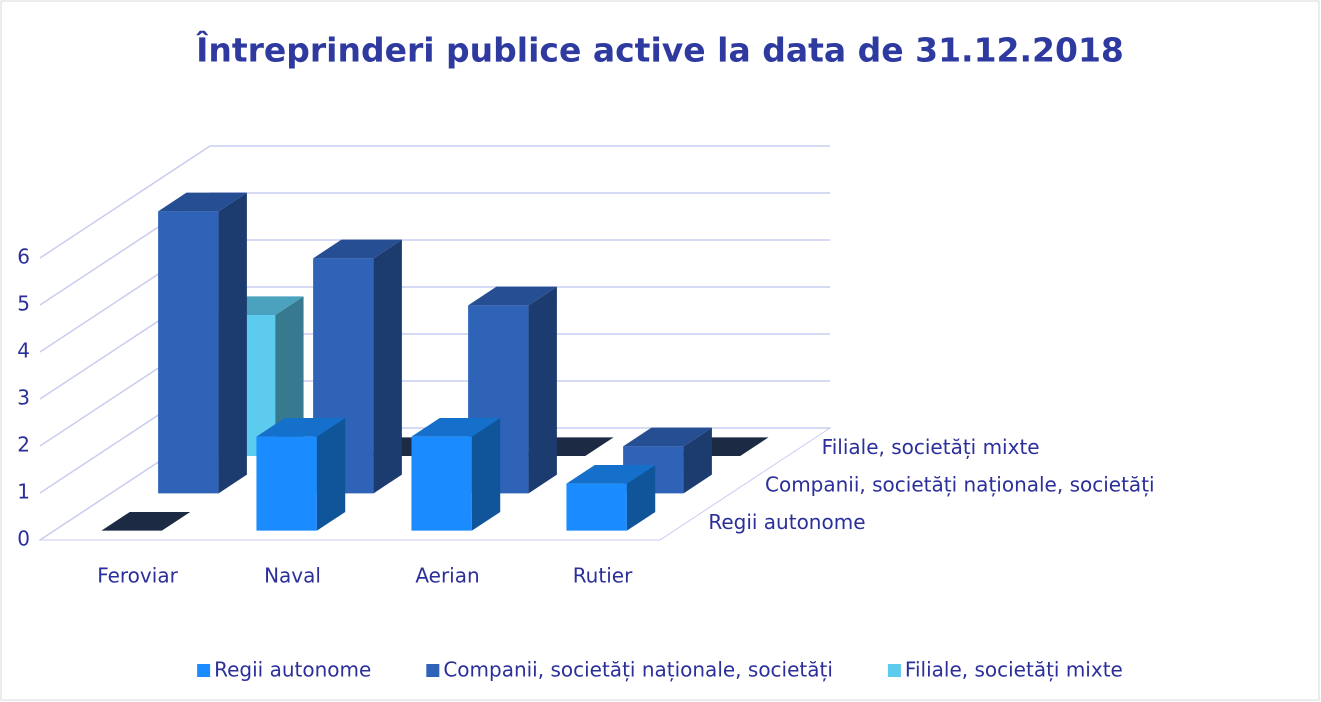  What do you see at coordinates (786, 522) in the screenshot?
I see `depth-label: Regii autonome` at bounding box center [786, 522].